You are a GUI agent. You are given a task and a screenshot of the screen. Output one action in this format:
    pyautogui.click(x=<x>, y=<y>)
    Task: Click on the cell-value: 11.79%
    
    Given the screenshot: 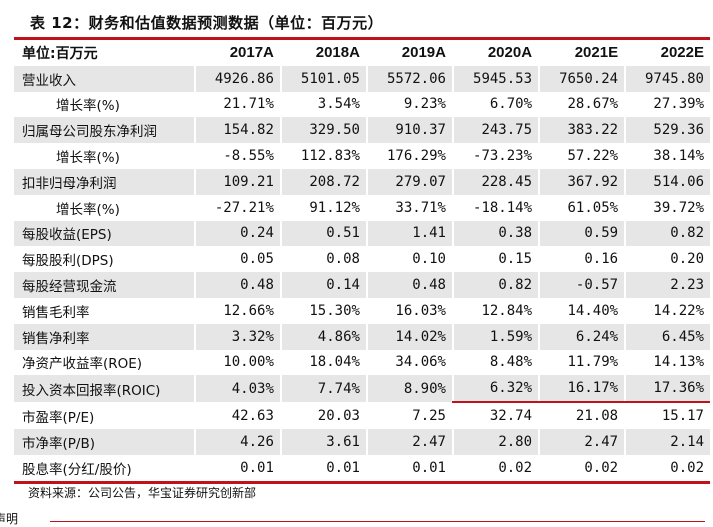 What is the action you would take?
    pyautogui.click(x=582, y=362)
    